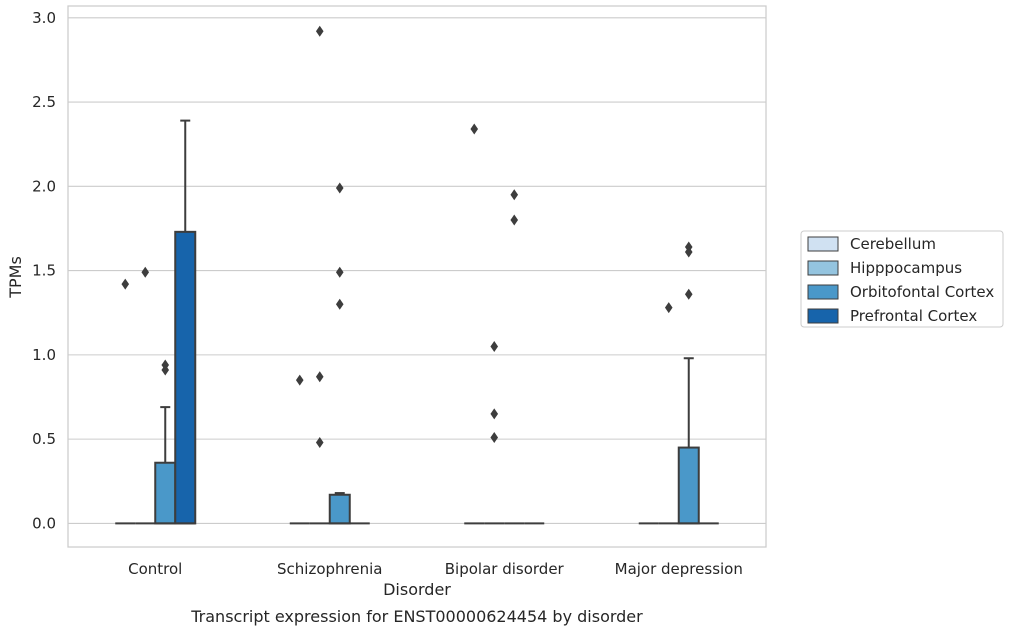 The image size is (1014, 634). What do you see at coordinates (893, 244) in the screenshot?
I see `legend-label: Cerebellum` at bounding box center [893, 244].